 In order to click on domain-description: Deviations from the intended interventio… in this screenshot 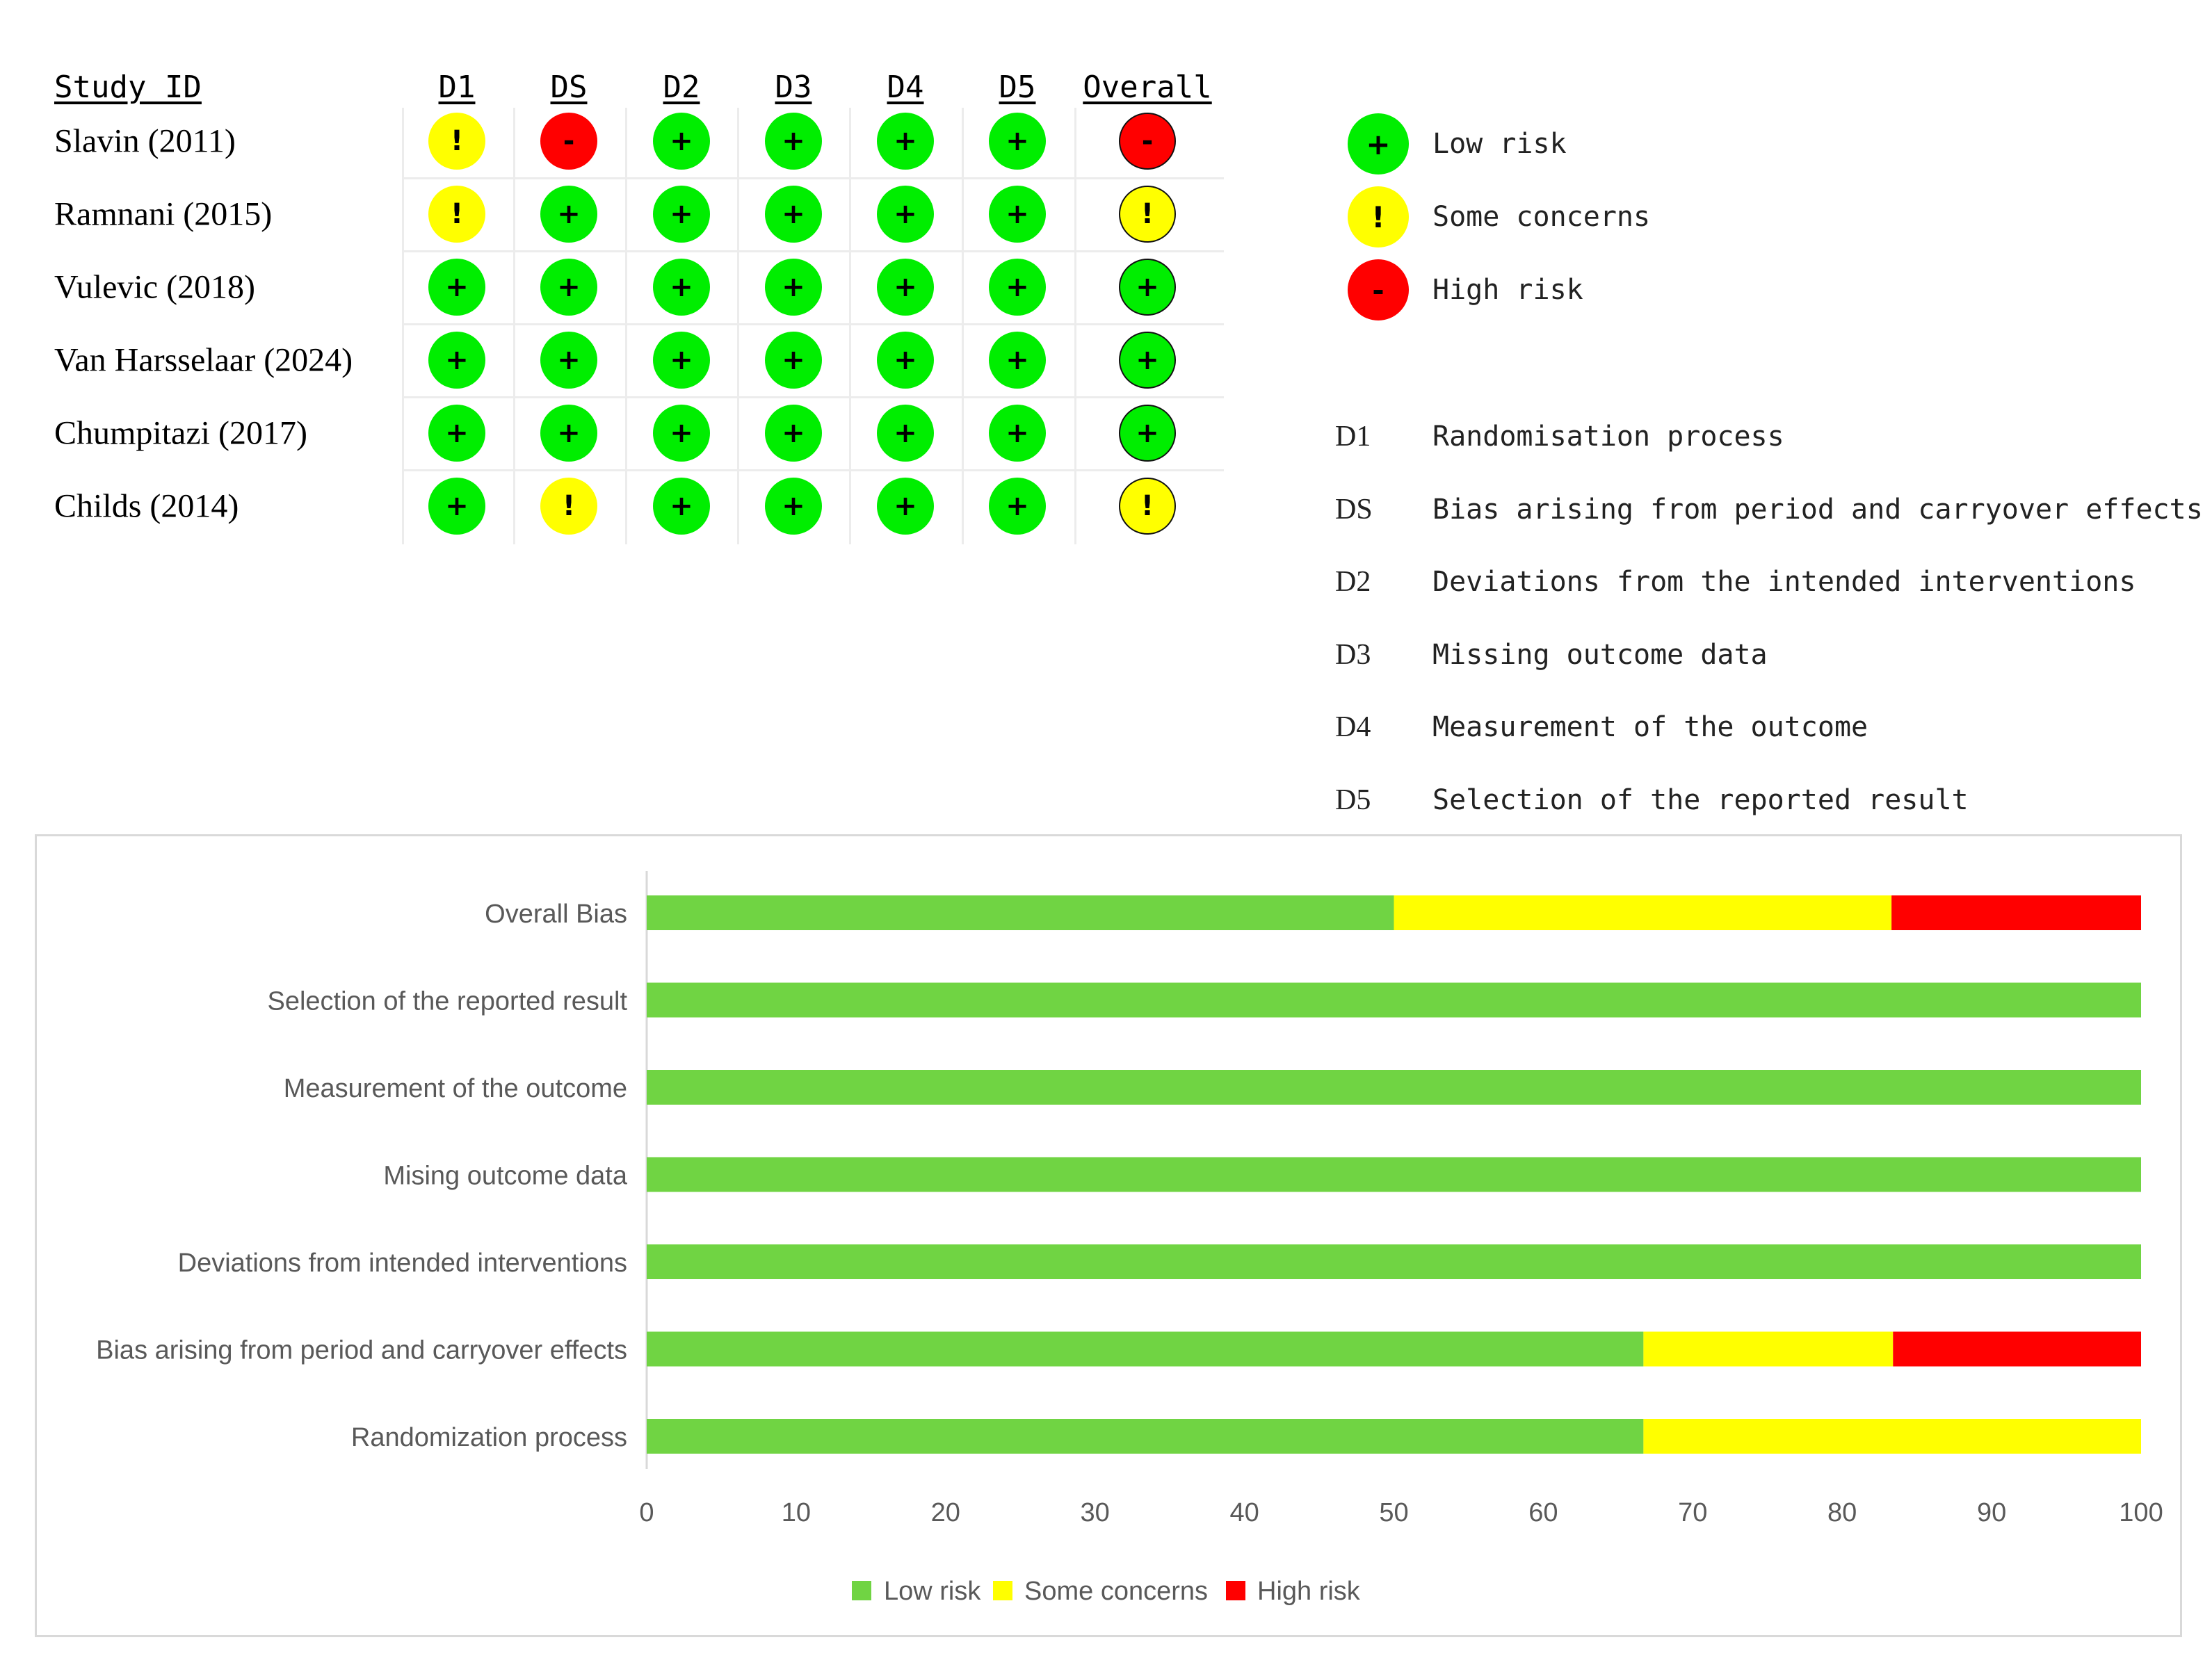, I will do `click(1784, 582)`.